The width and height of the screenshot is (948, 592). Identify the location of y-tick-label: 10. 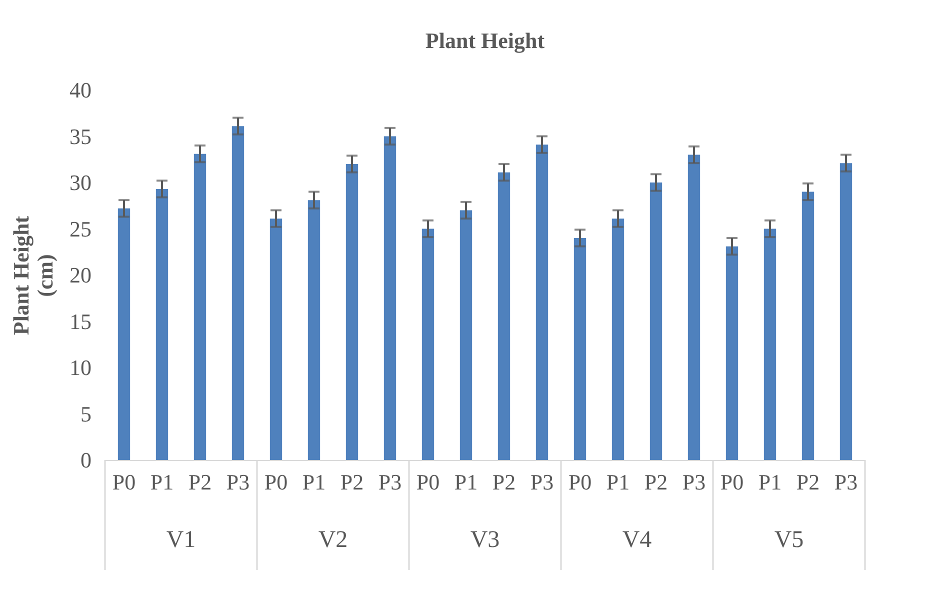
(81, 367).